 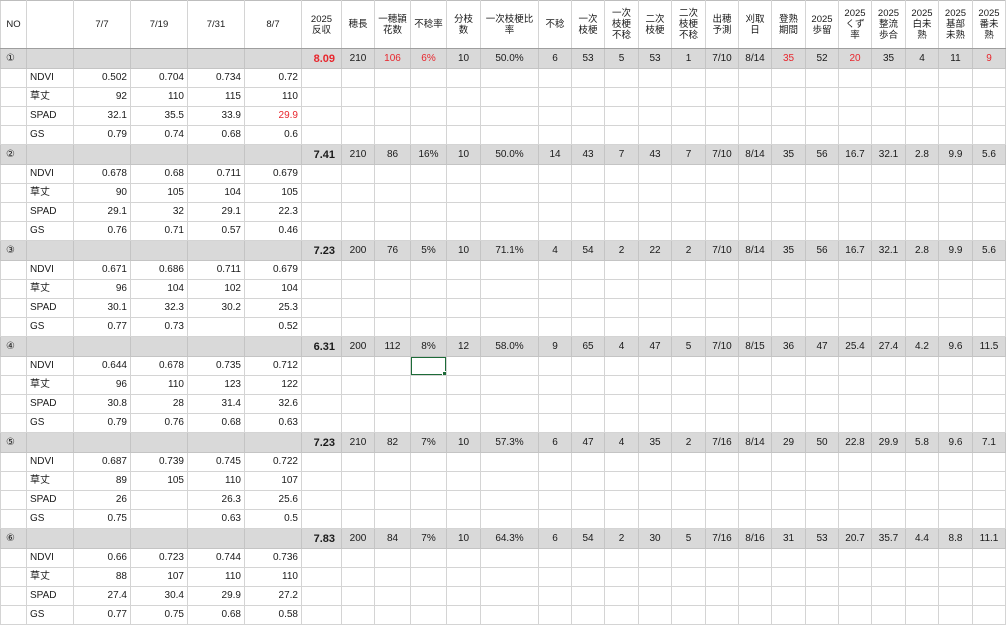 I want to click on empty-cell-funenritsu, so click(x=429, y=500).